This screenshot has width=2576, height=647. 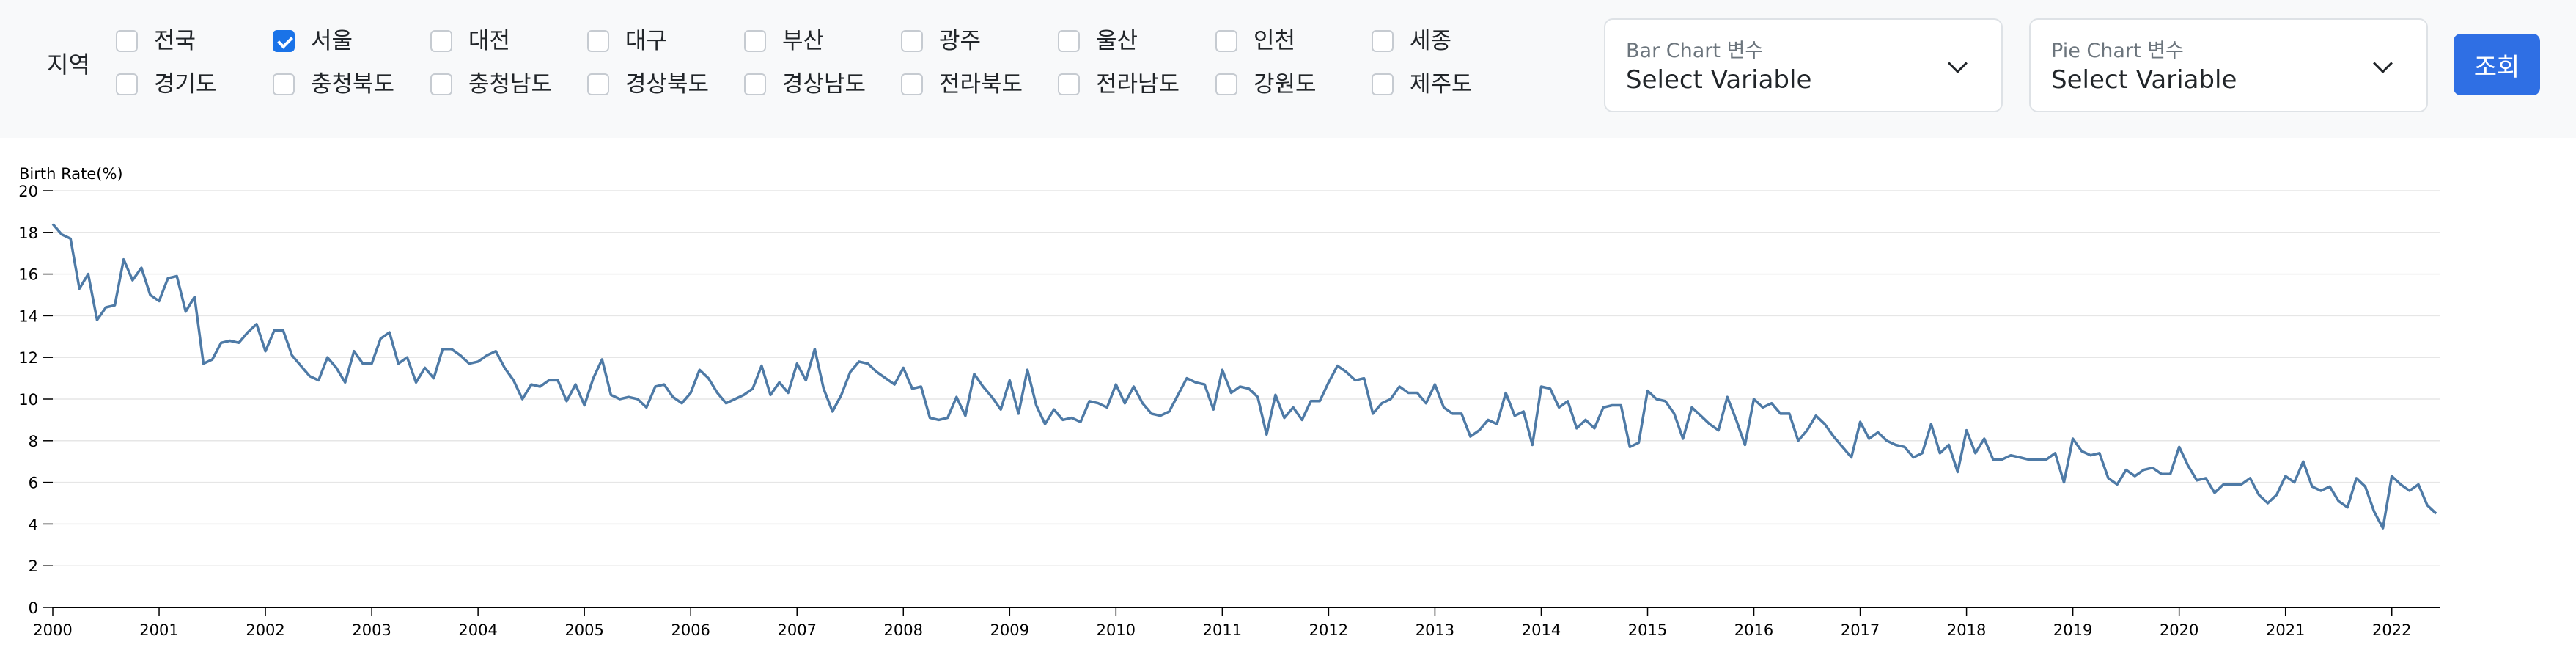 I want to click on region-checkbox: 강원도, so click(x=1266, y=84).